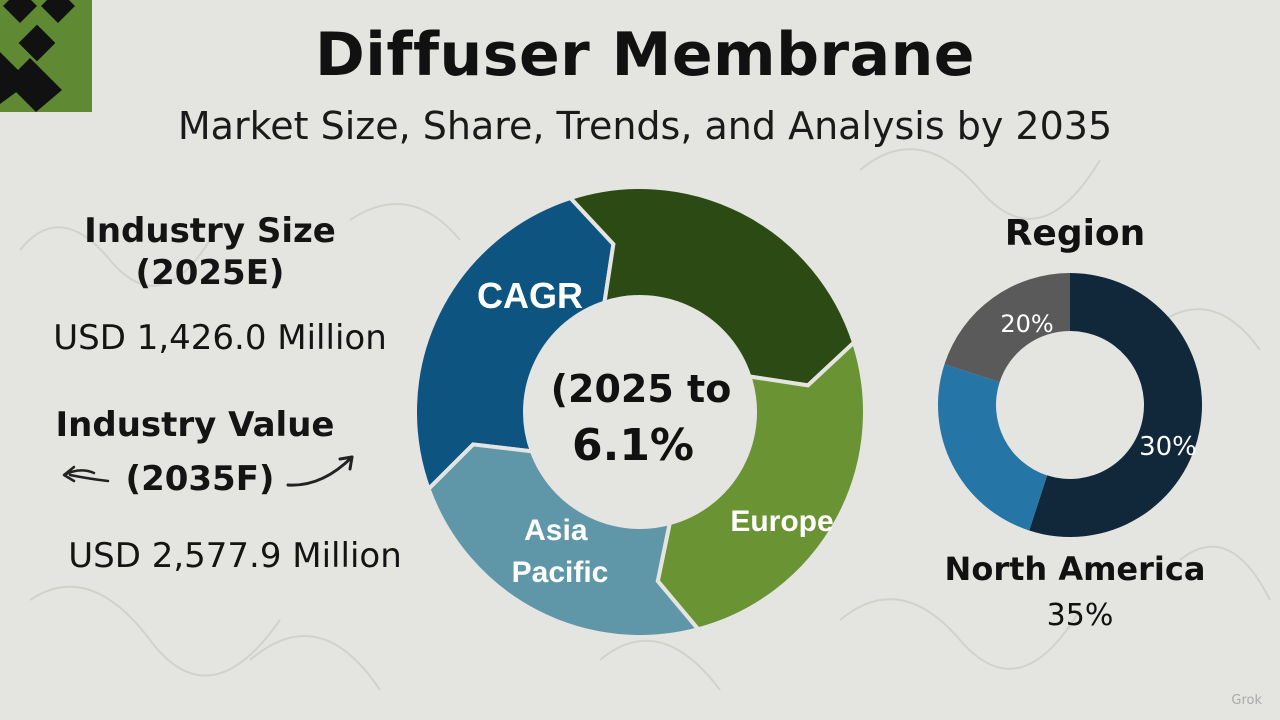 This screenshot has width=1280, height=720. Describe the element at coordinates (711, 286) in the screenshot. I see `unlabeled-dark-green-segment` at that location.